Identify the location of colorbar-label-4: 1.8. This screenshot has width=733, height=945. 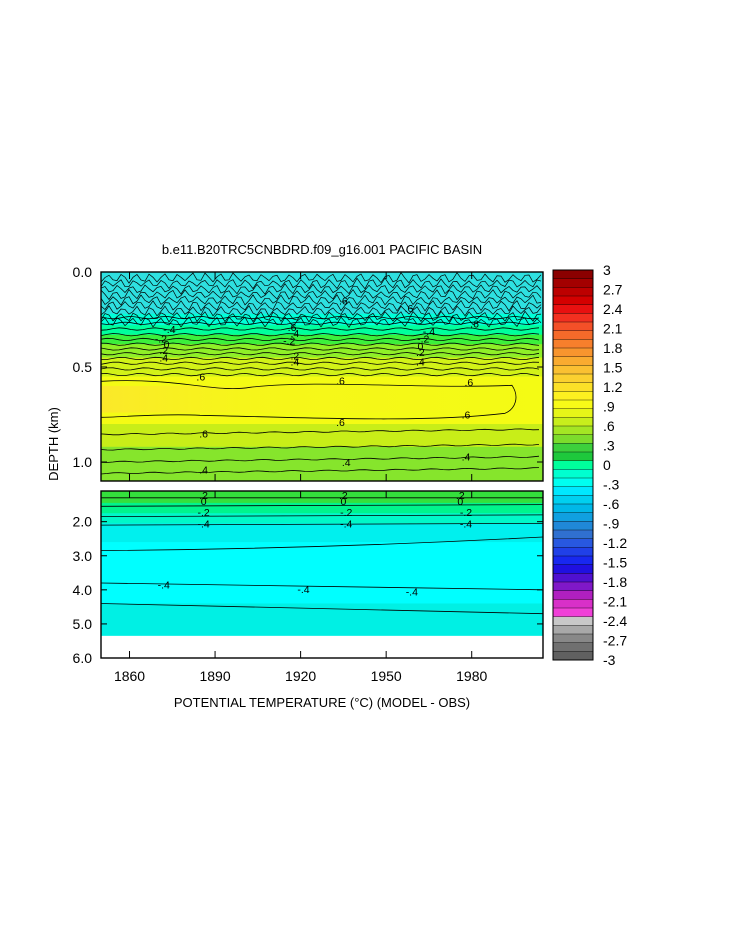
(613, 348).